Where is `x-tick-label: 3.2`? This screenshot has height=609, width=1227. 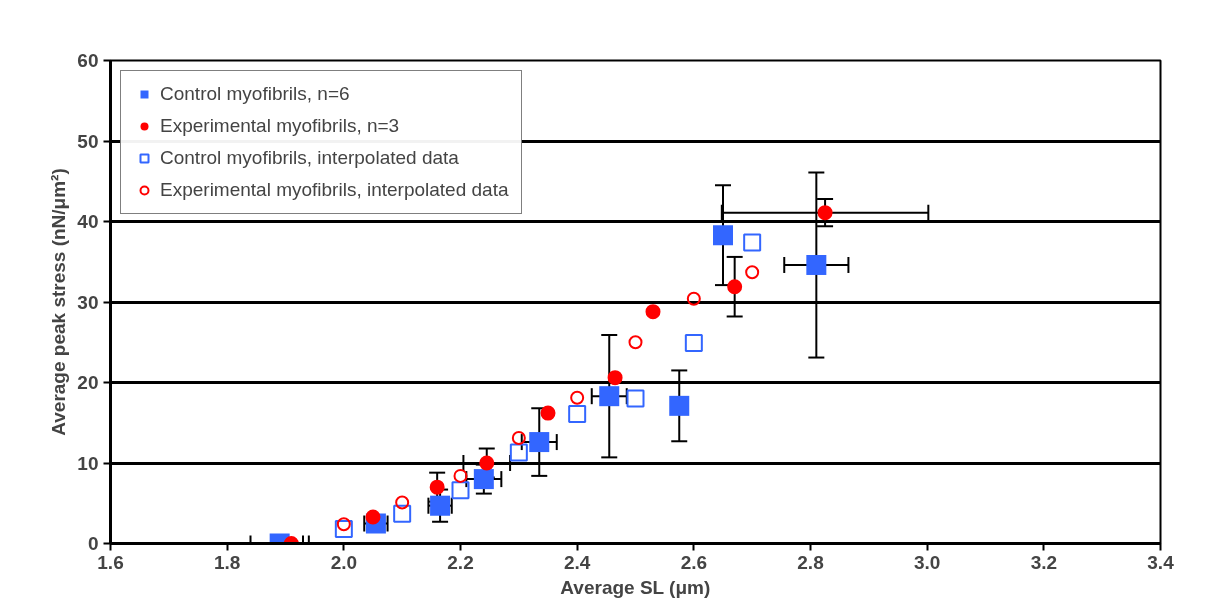 x-tick-label: 3.2 is located at coordinates (1044, 562).